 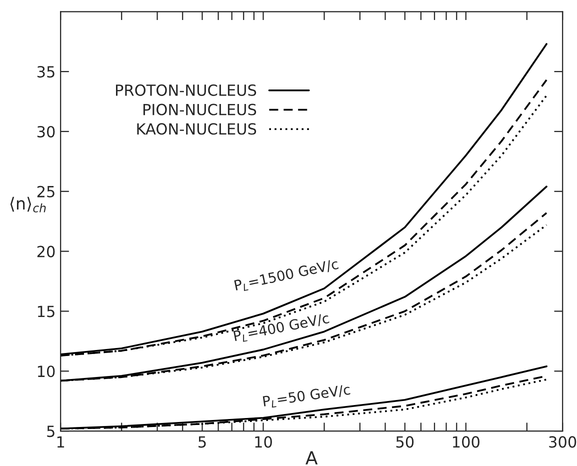 I want to click on y-tick-label: 15, so click(x=46, y=312).